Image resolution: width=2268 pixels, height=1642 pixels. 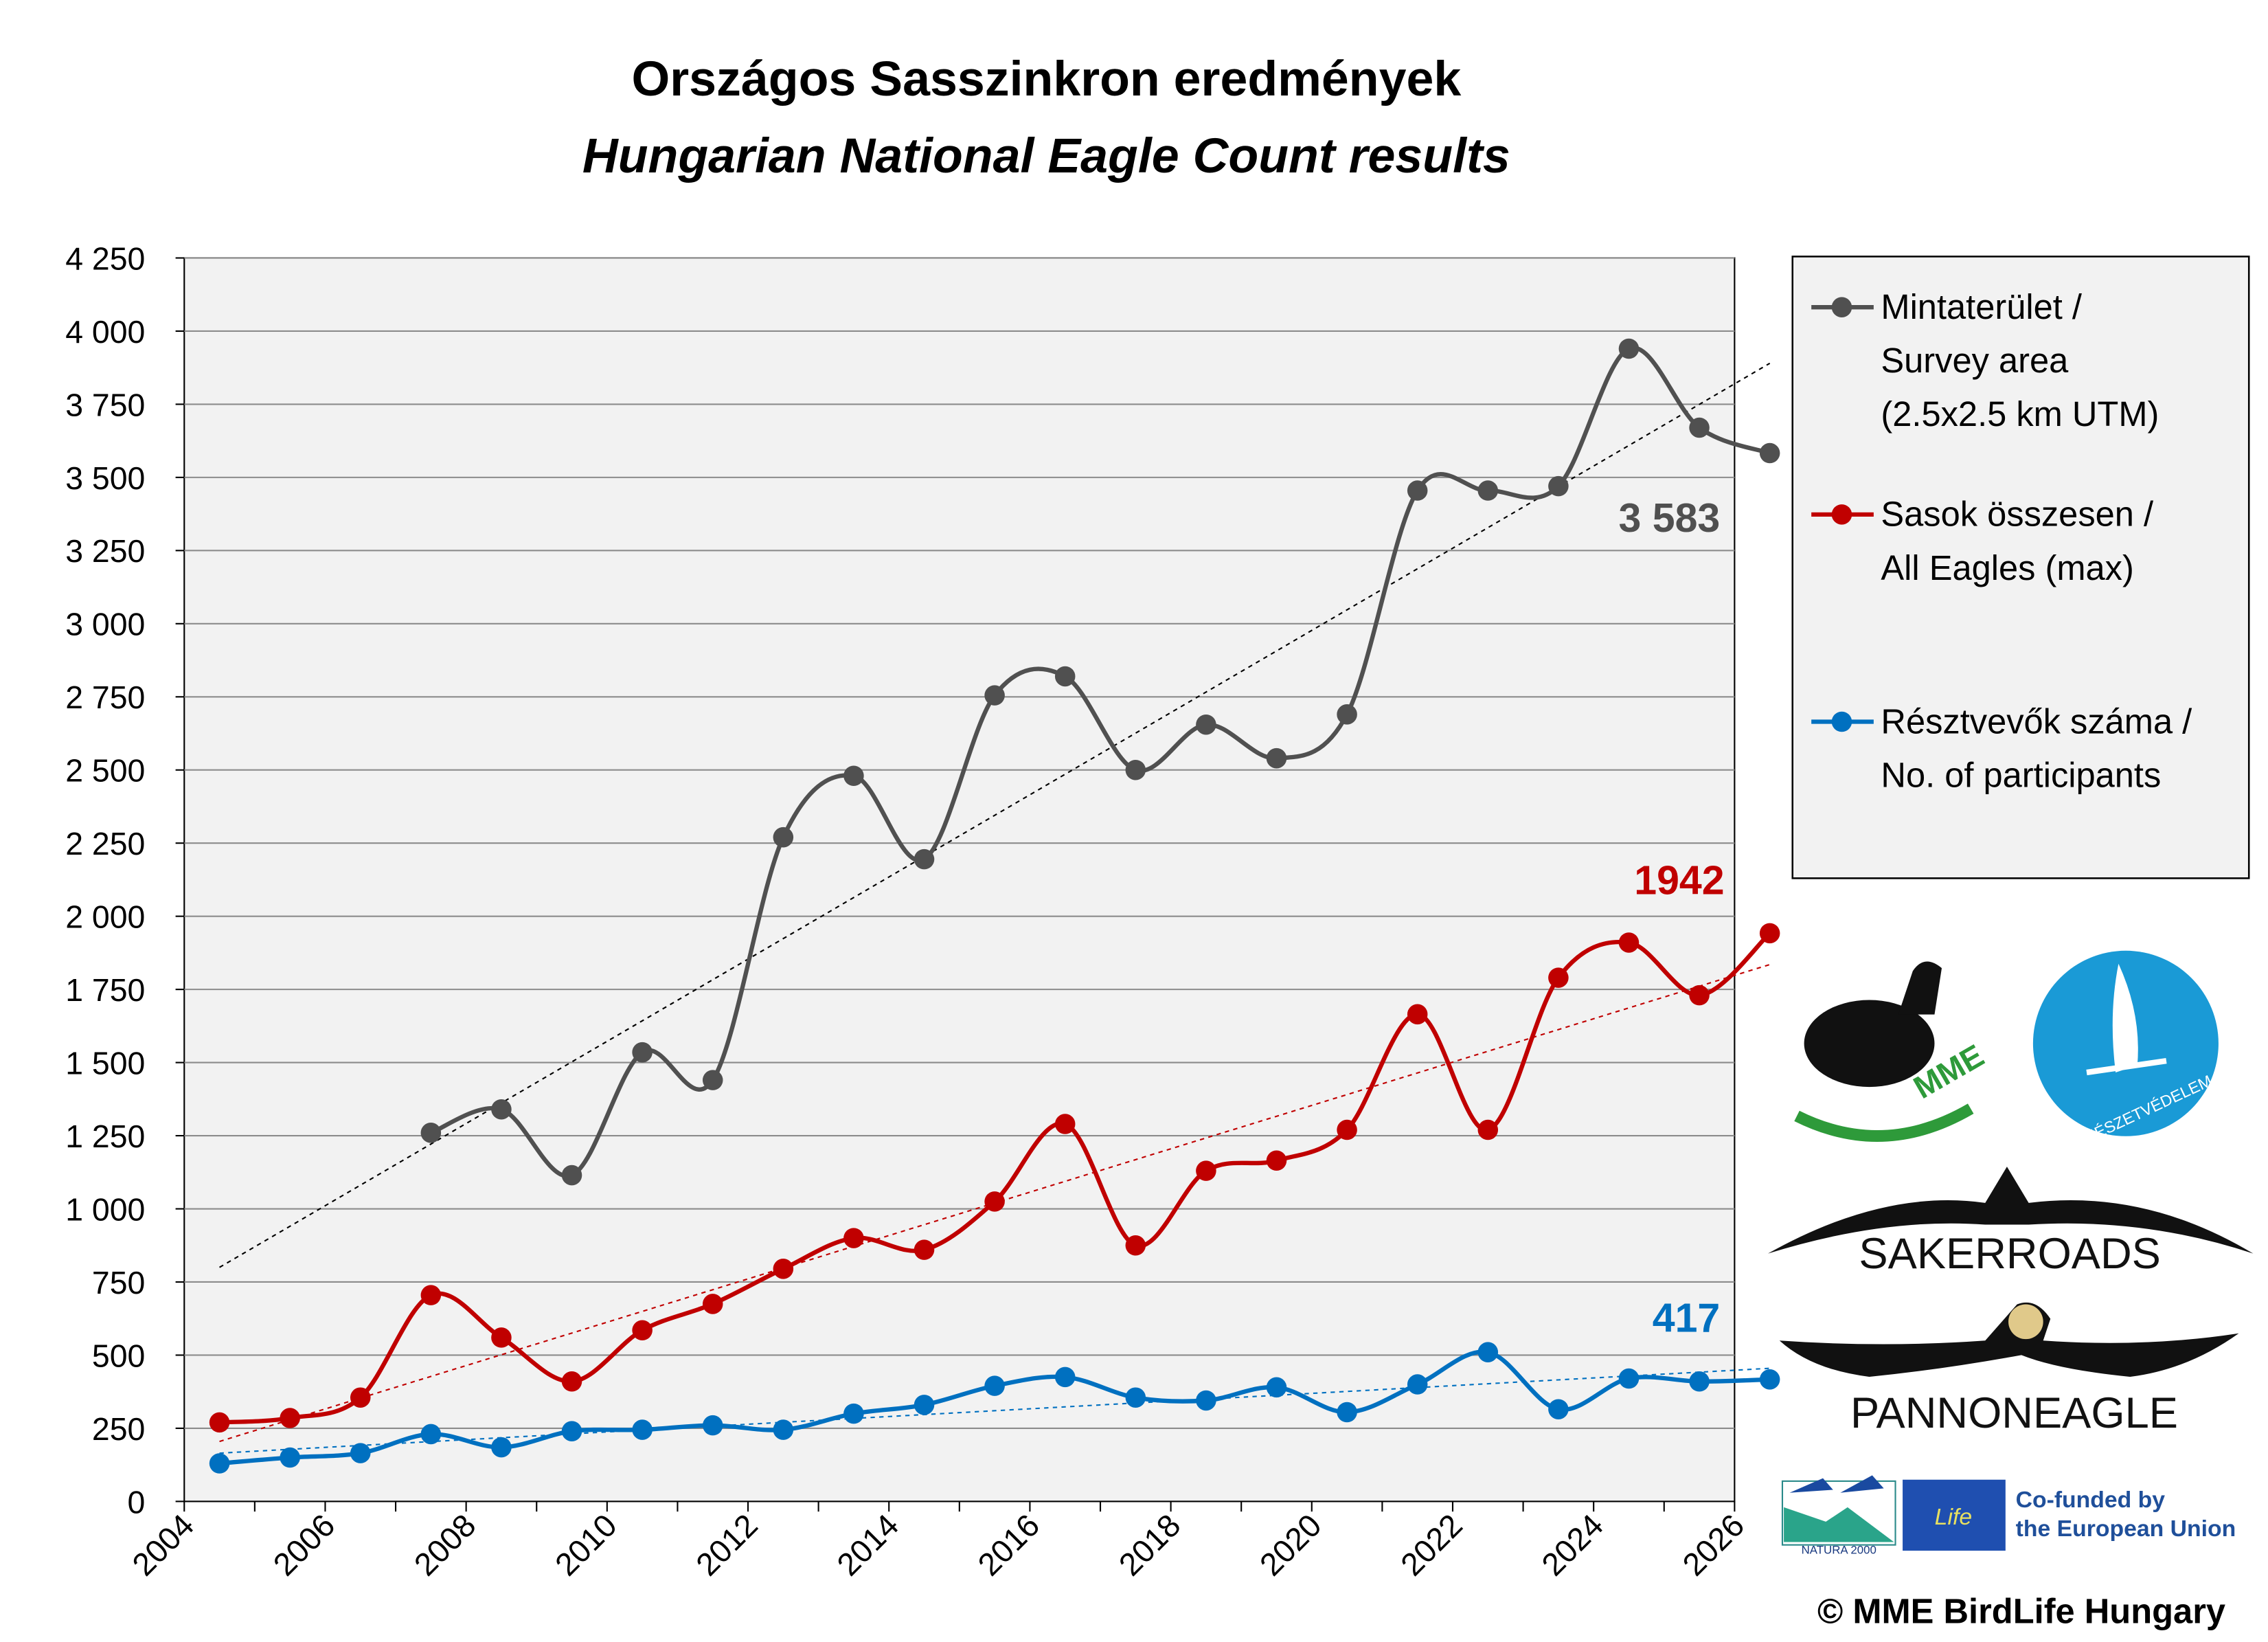 What do you see at coordinates (105, 258) in the screenshot?
I see `y-tick-label: 4 250` at bounding box center [105, 258].